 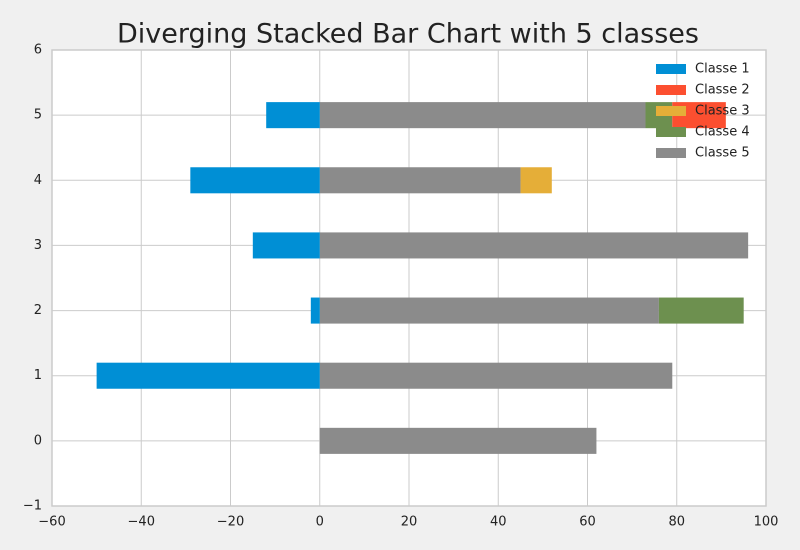 I want to click on x-tick-label: 0, so click(x=320, y=522).